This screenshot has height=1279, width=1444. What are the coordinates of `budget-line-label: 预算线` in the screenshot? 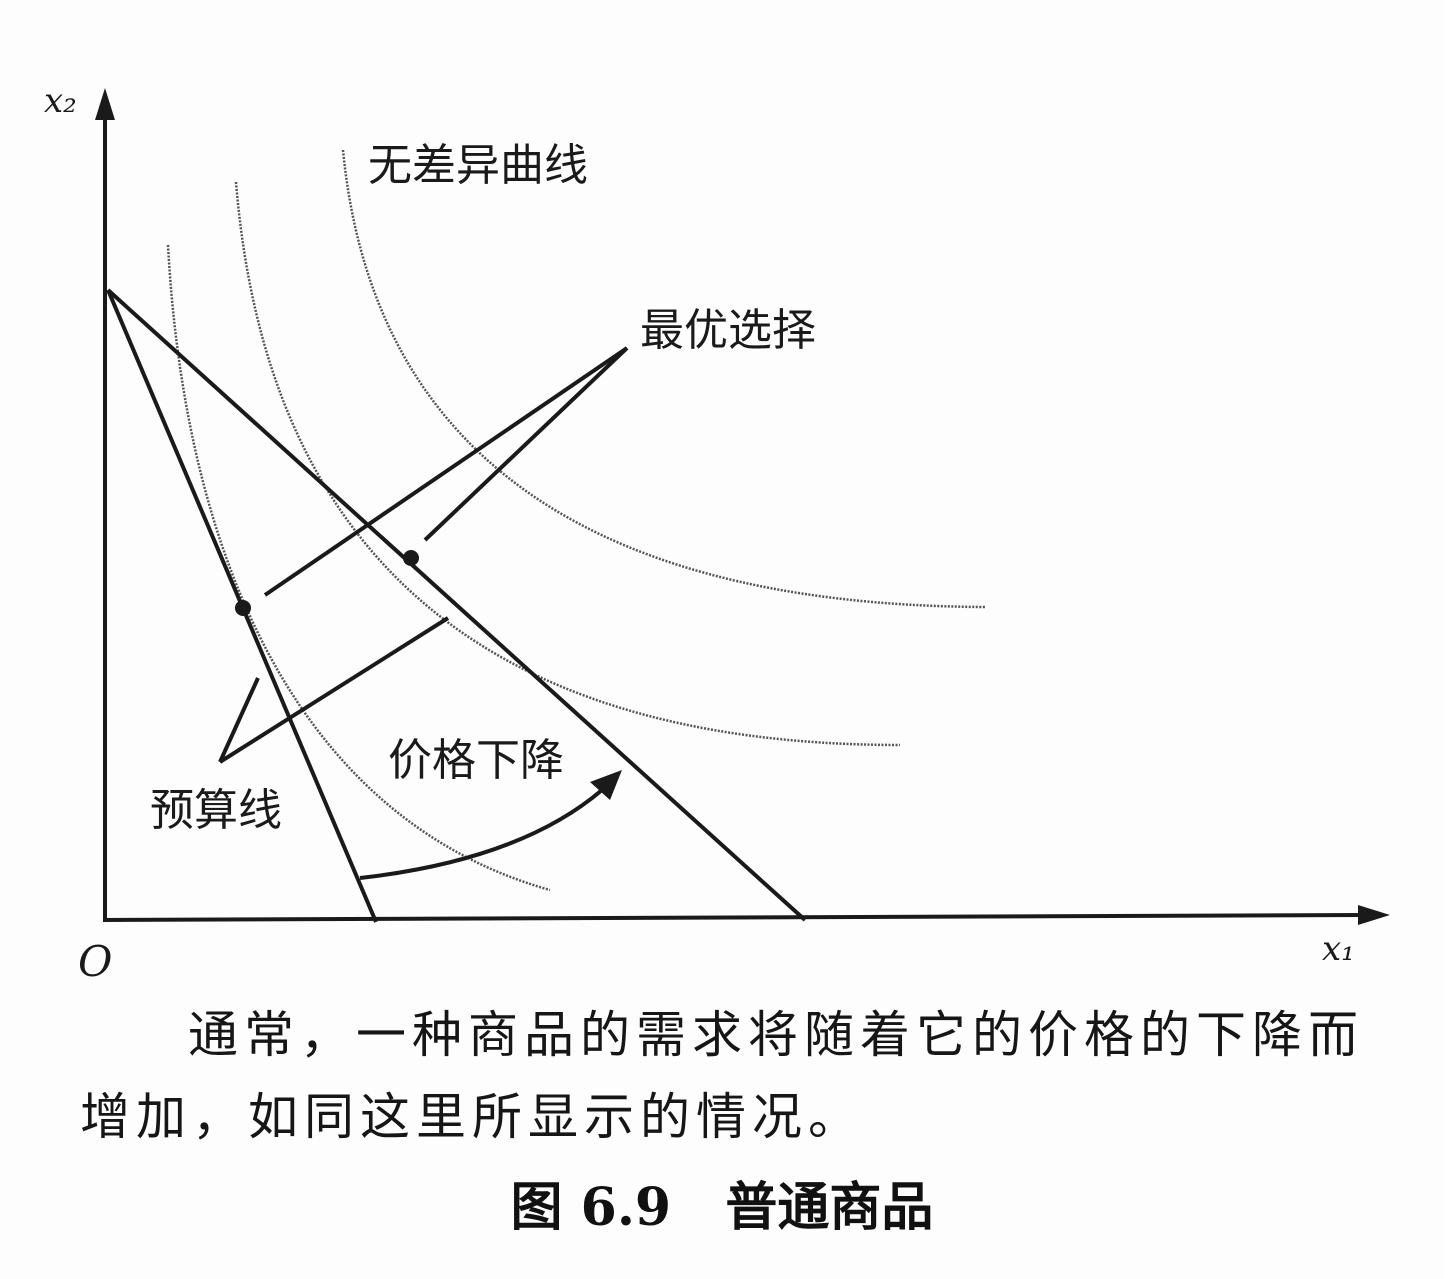 It's located at (216, 810).